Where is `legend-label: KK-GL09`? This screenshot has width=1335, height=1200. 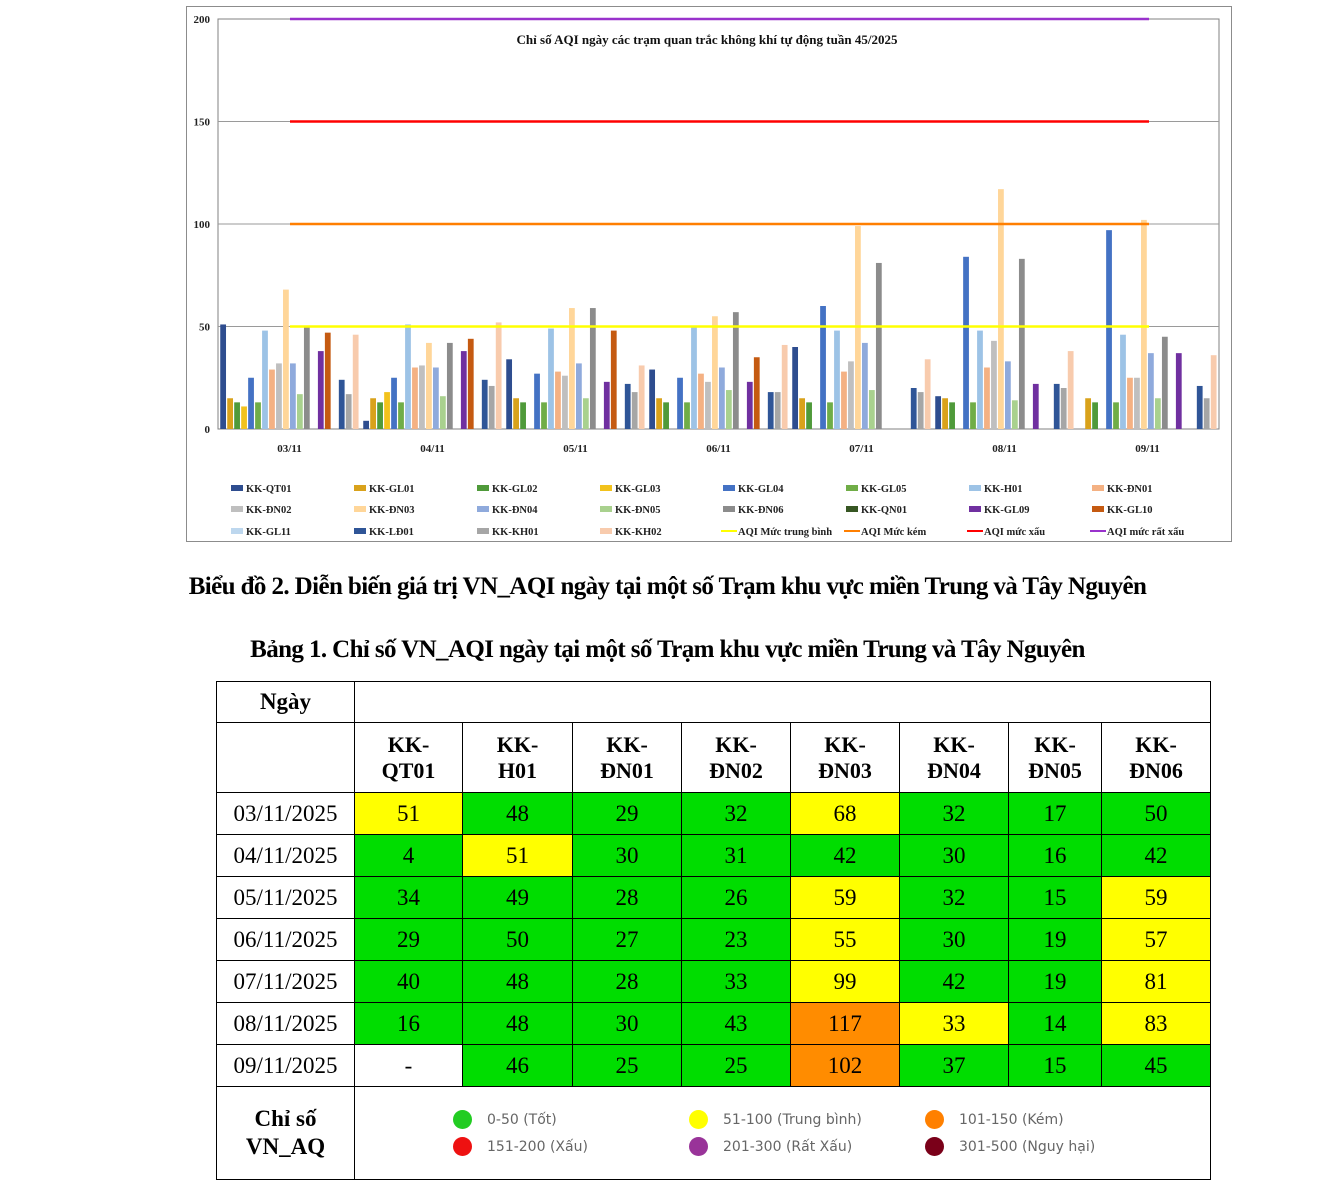
legend-label: KK-GL09 is located at coordinates (1007, 510).